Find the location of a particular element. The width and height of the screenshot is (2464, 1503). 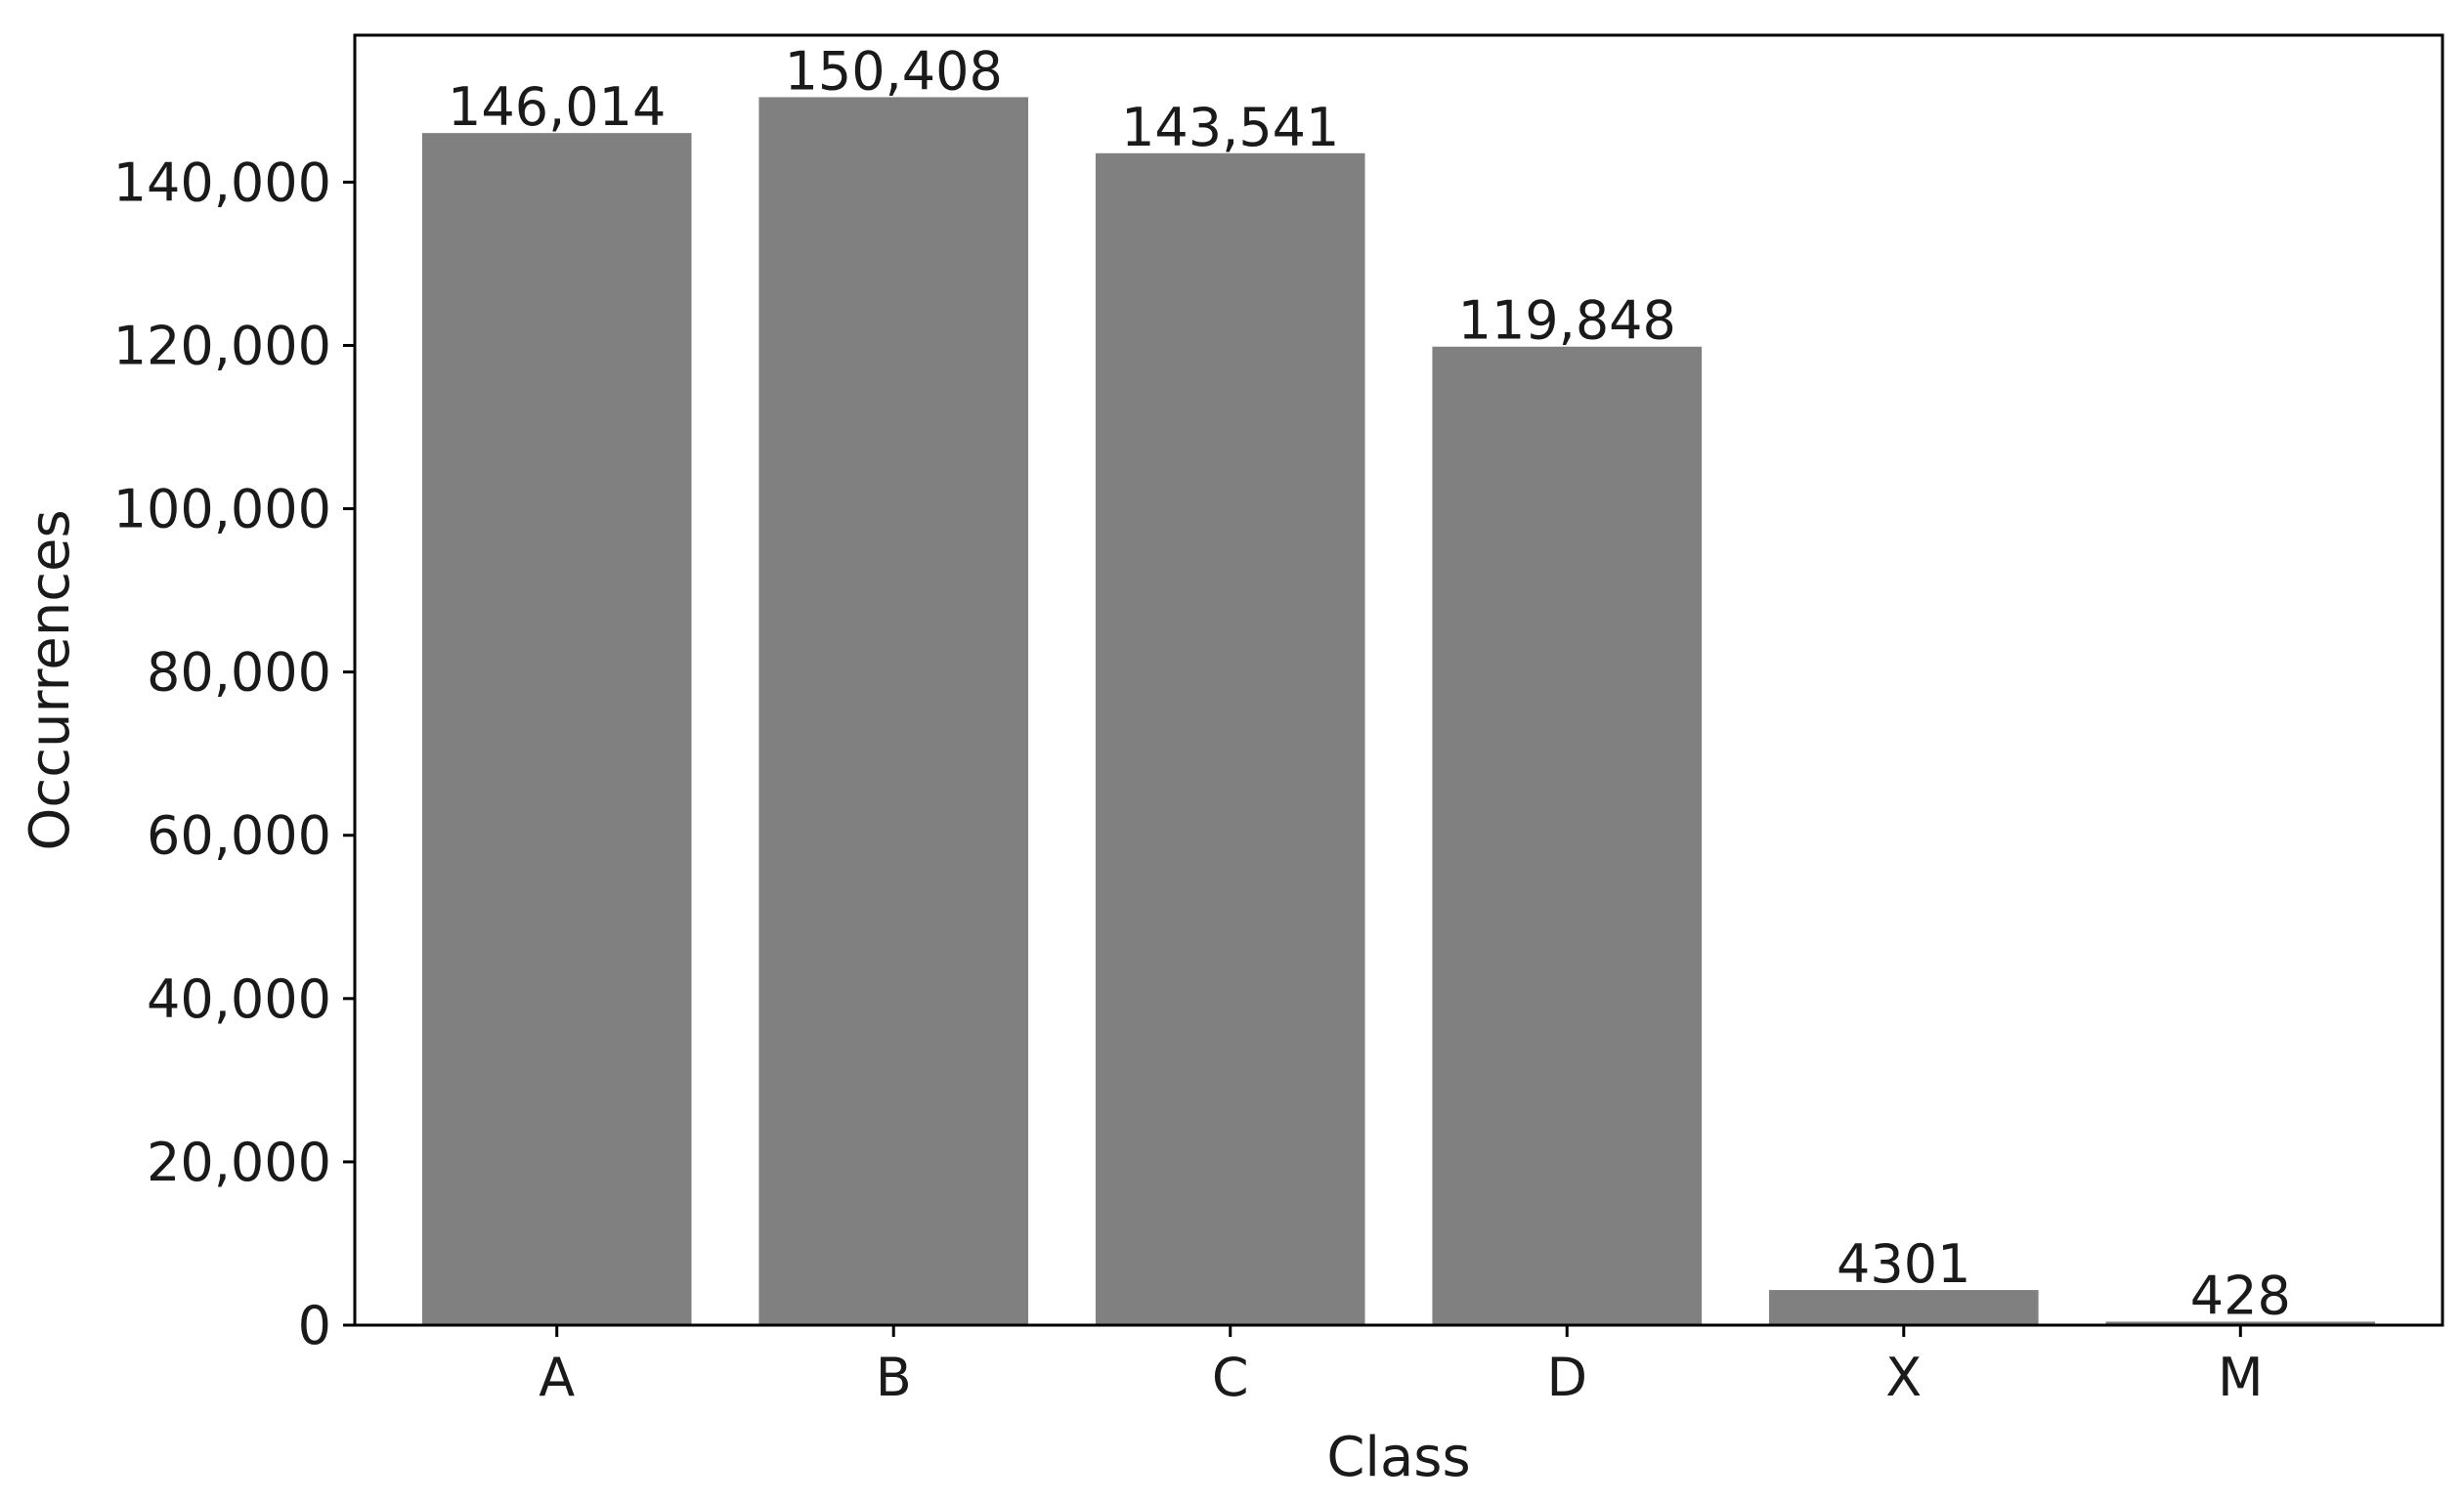

y-tick-label: 80,000 is located at coordinates (239, 673).